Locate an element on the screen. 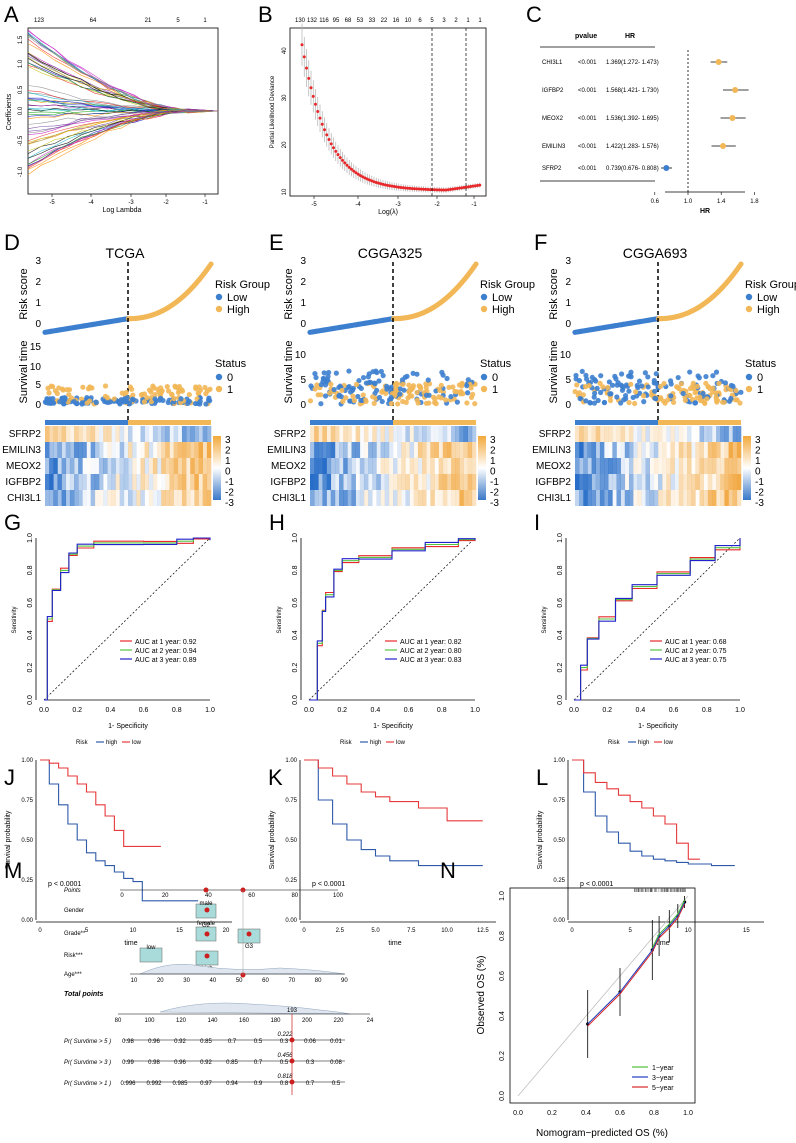 The width and height of the screenshot is (796, 1143). survival-ylabel: Survival time is located at coordinates (24, 372).